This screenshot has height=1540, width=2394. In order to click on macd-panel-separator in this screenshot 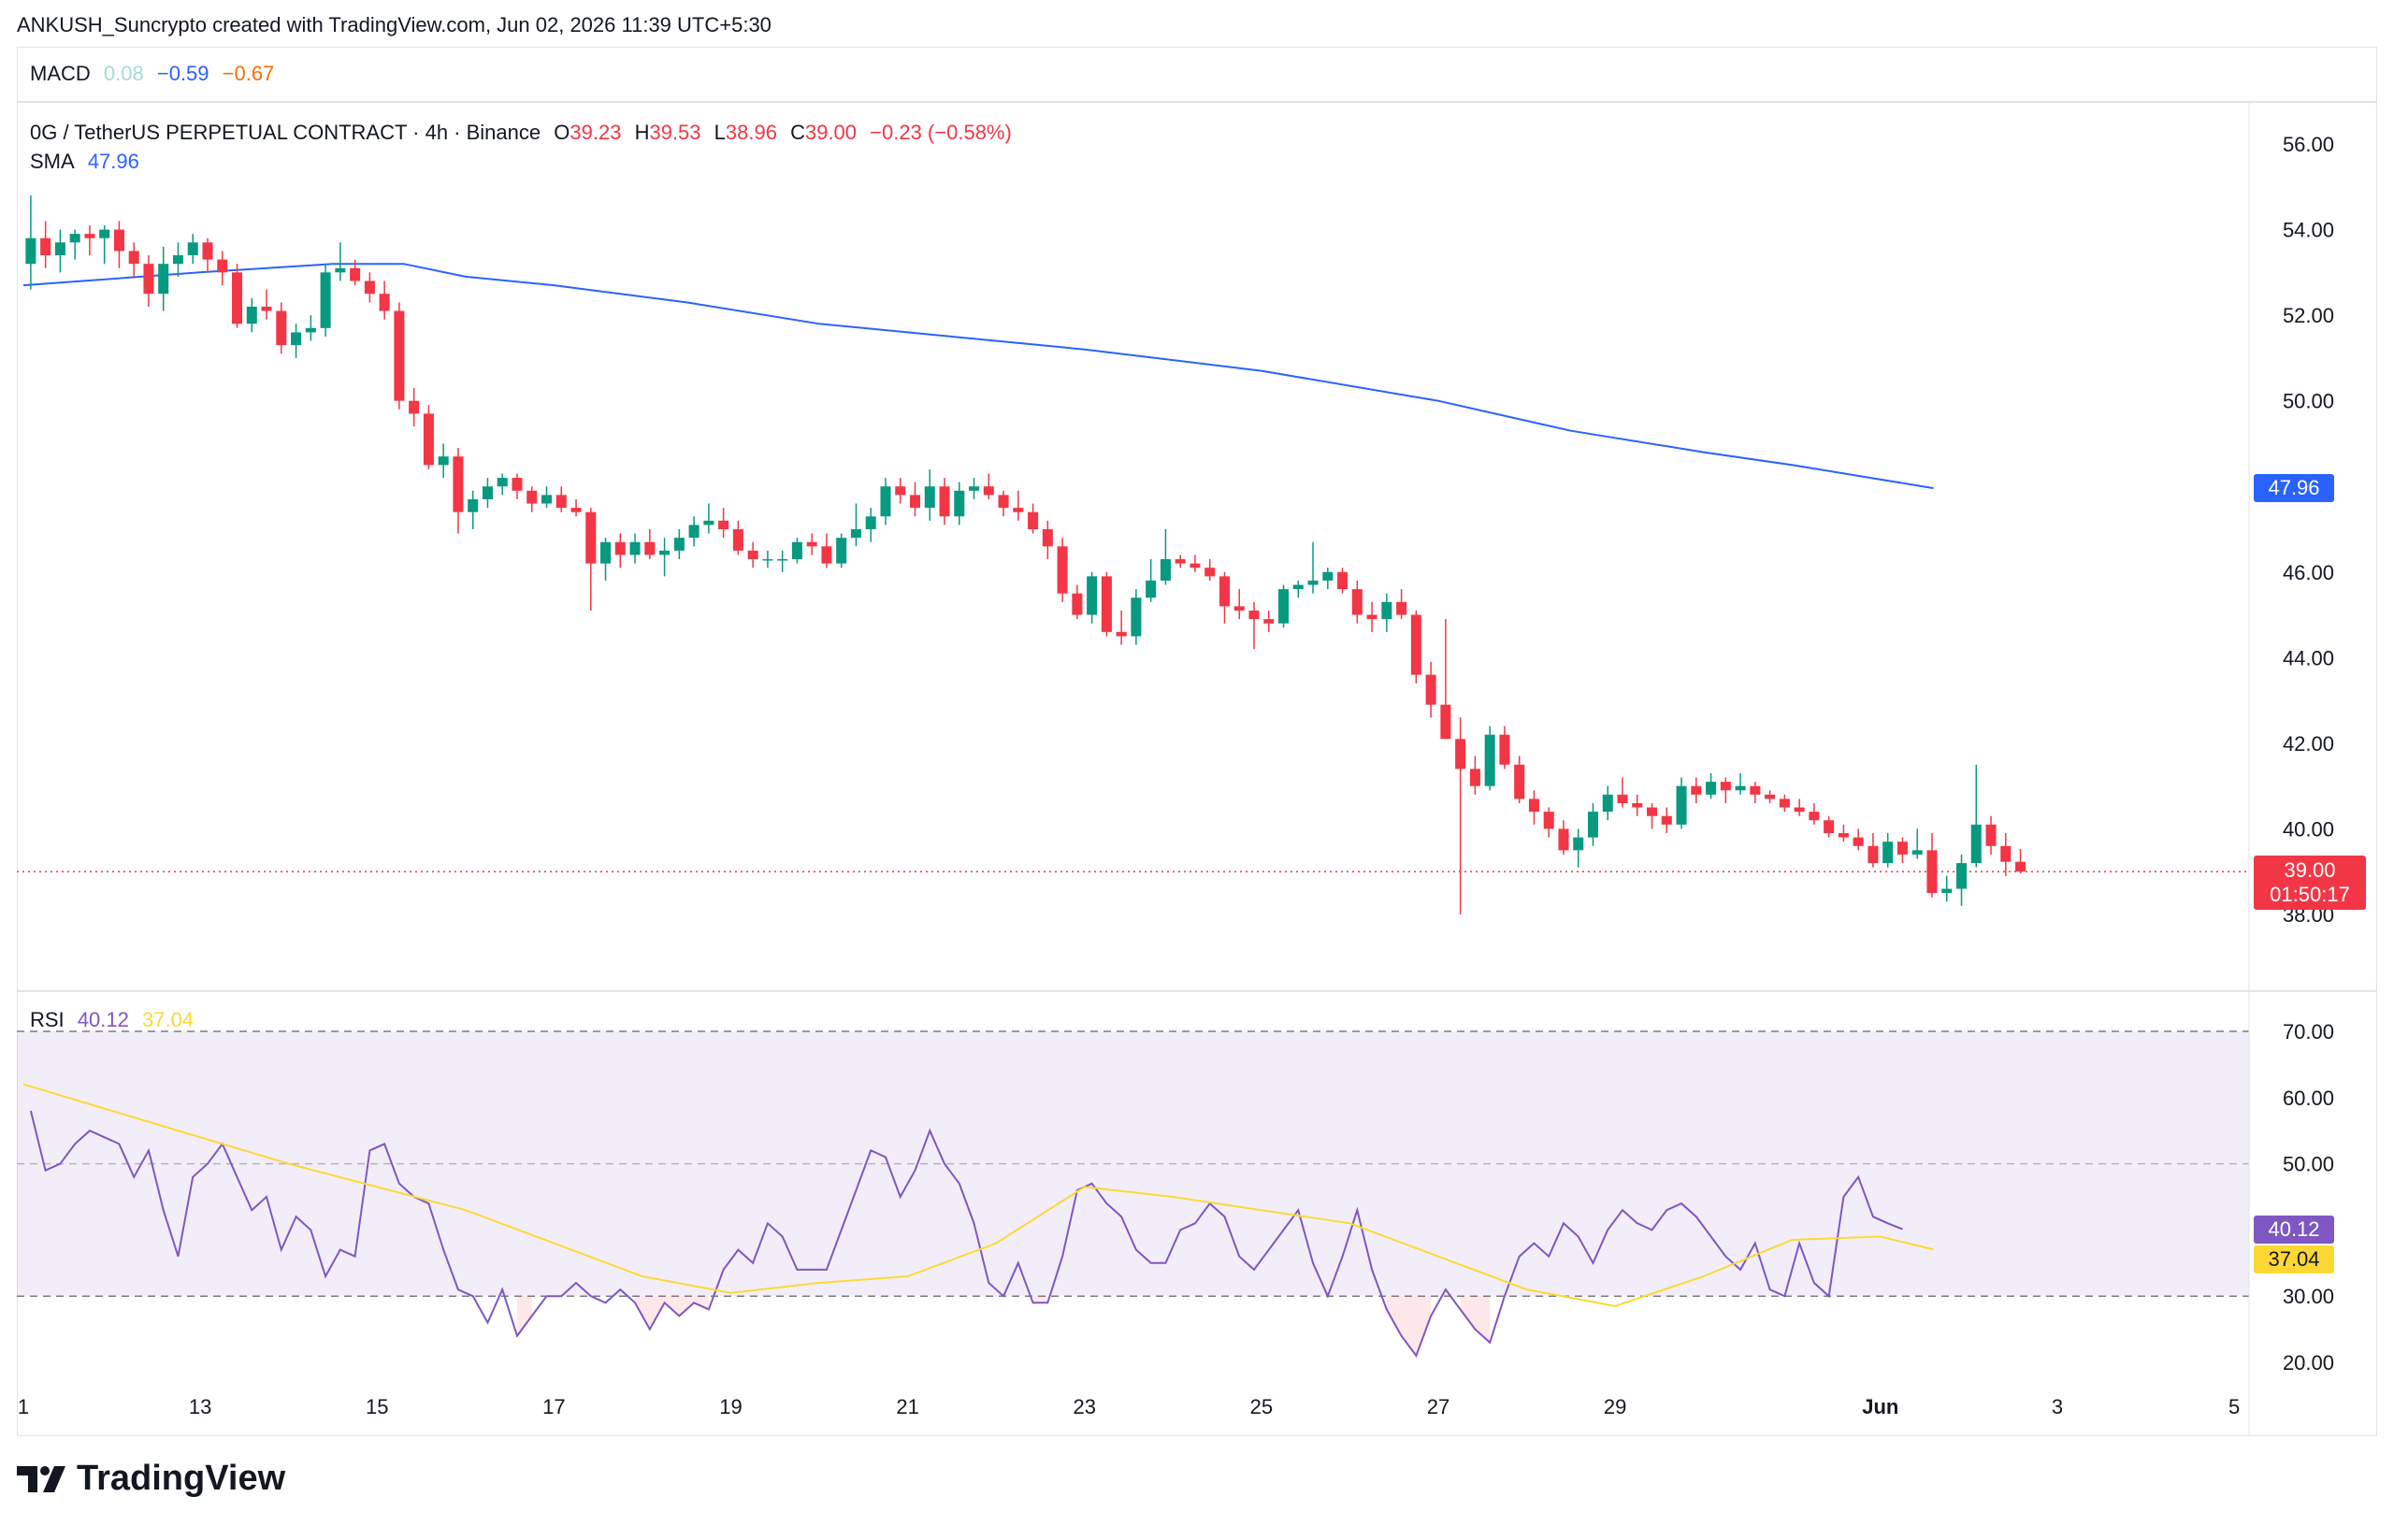, I will do `click(1197, 102)`.